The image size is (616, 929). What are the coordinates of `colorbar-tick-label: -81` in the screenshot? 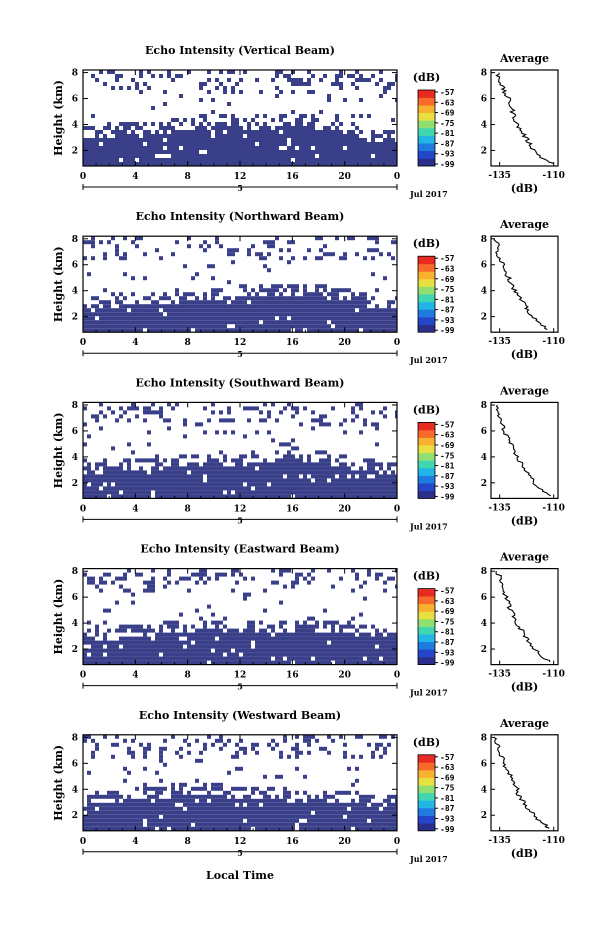 It's located at (447, 299).